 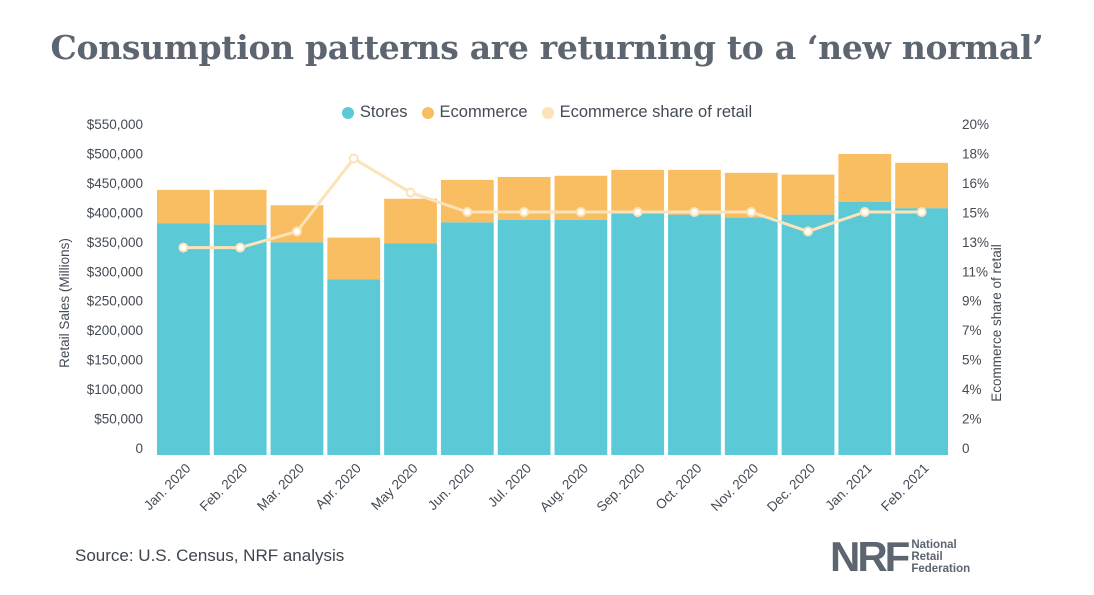 I want to click on x-tick-label: May 2020, so click(x=394, y=487).